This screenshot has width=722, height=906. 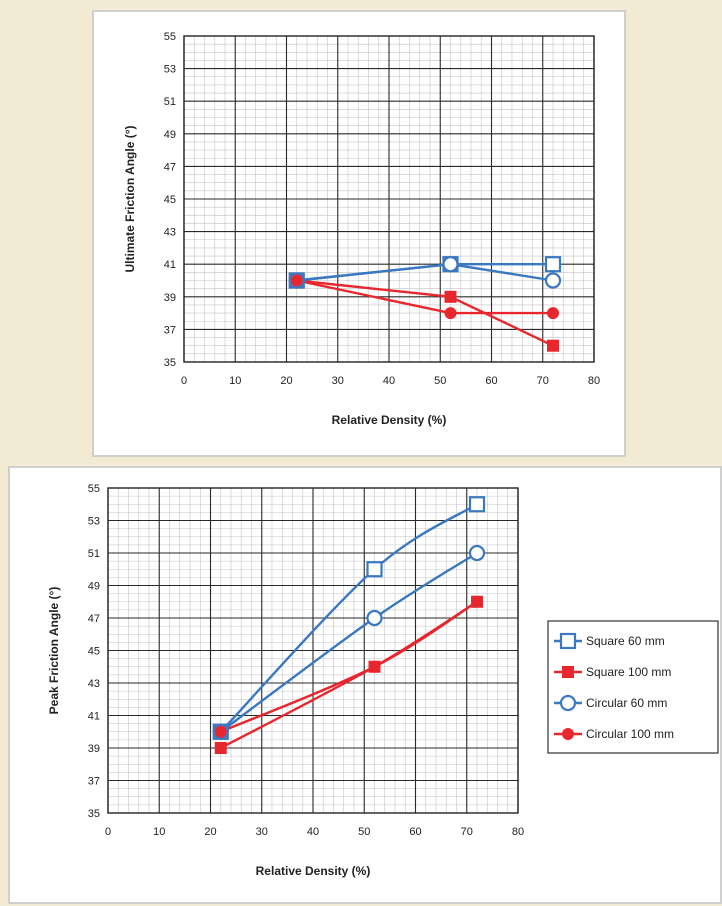 What do you see at coordinates (568, 641) in the screenshot?
I see `legend-marker-square-60-mm` at bounding box center [568, 641].